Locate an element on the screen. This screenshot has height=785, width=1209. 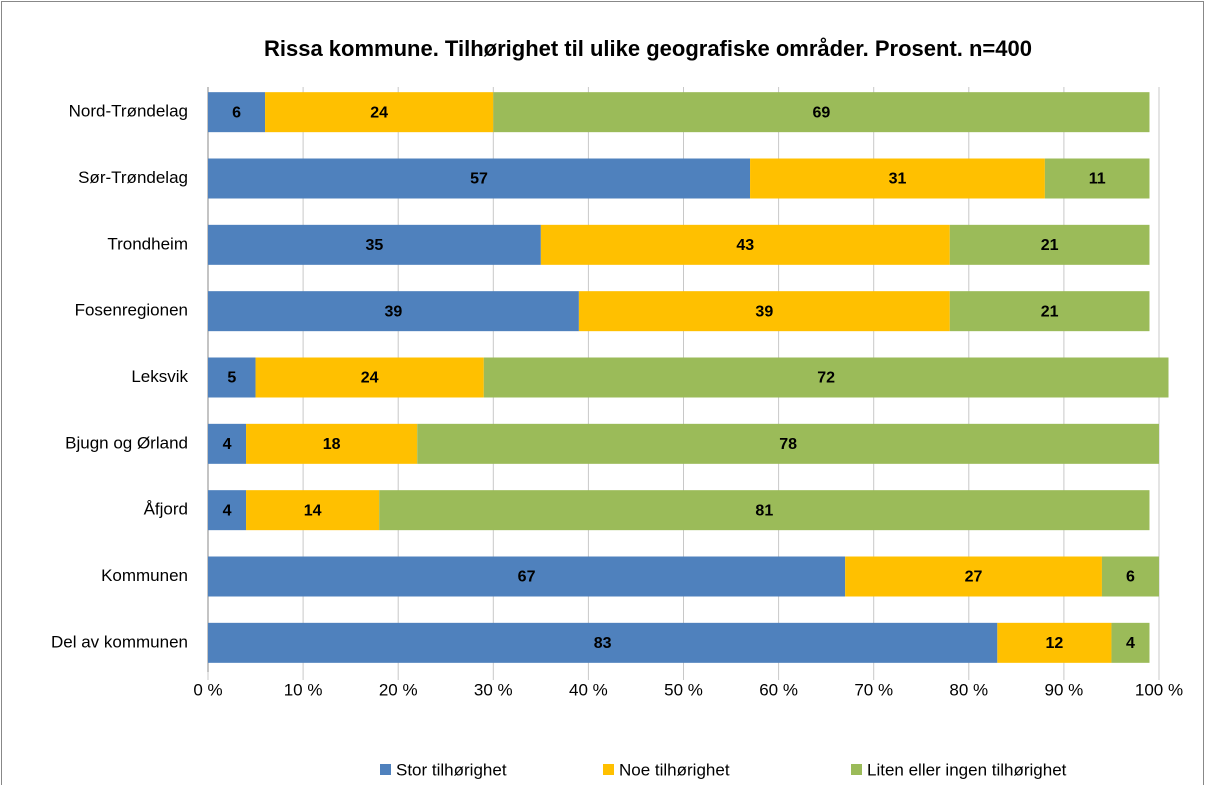
data-label: 72 is located at coordinates (826, 378).